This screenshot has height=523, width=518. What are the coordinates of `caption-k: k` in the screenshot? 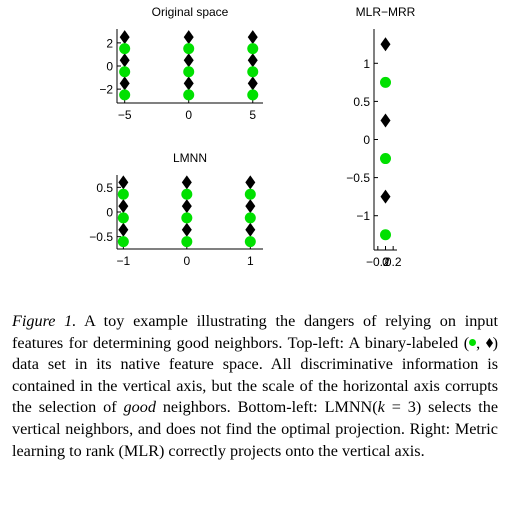 It's located at (381, 407).